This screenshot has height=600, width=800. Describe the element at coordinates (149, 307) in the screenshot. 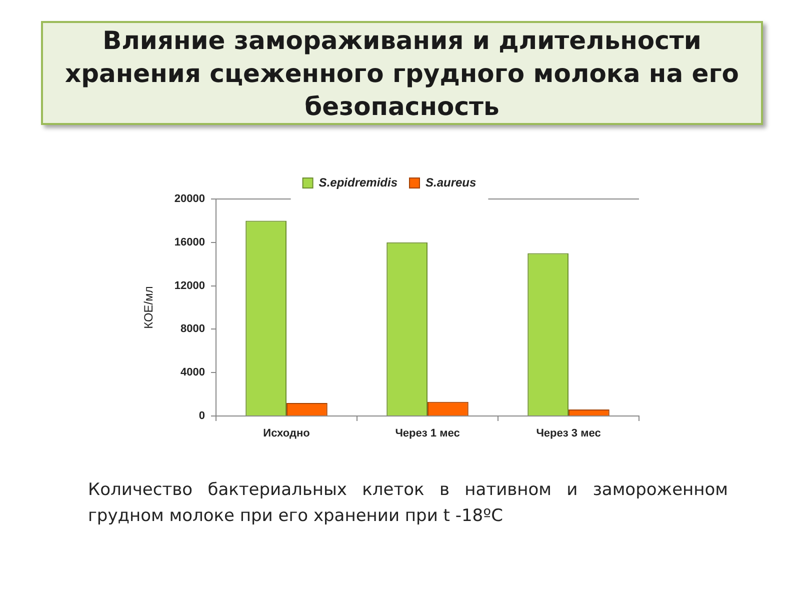

I see `y-axis-title: КОЕ/мл` at that location.